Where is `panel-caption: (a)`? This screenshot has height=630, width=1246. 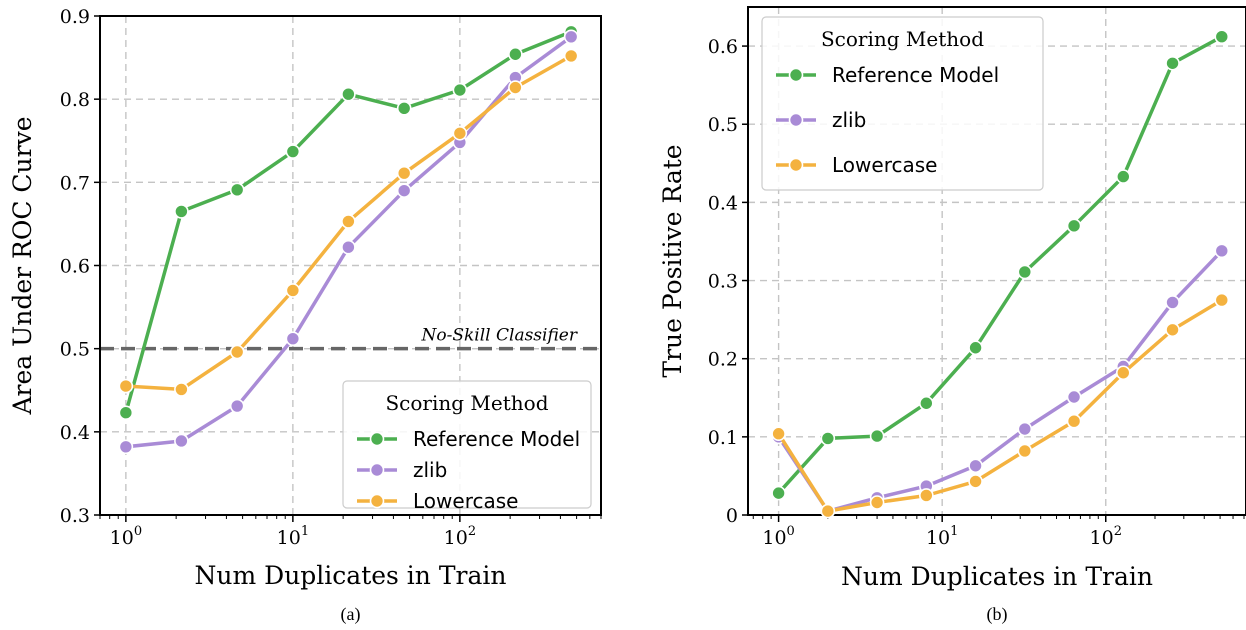
panel-caption: (a) is located at coordinates (351, 614).